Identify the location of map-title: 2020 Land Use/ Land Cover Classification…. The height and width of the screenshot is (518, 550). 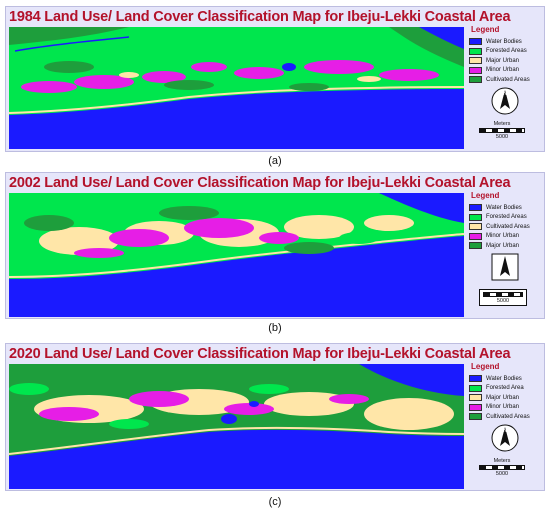
(260, 354).